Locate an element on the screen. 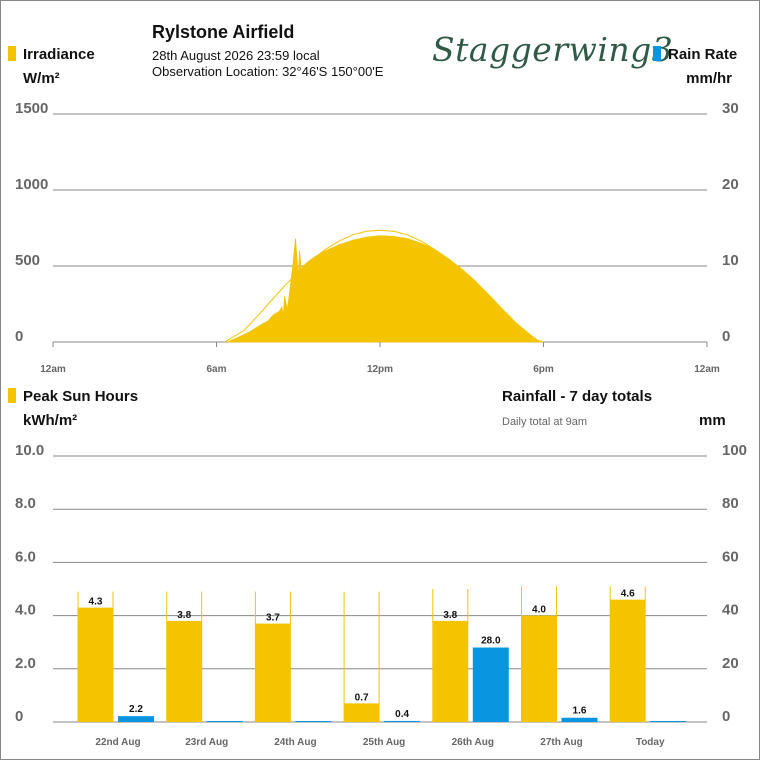 This screenshot has height=760, width=760. station-title: Rylstone Airfield is located at coordinates (223, 32).